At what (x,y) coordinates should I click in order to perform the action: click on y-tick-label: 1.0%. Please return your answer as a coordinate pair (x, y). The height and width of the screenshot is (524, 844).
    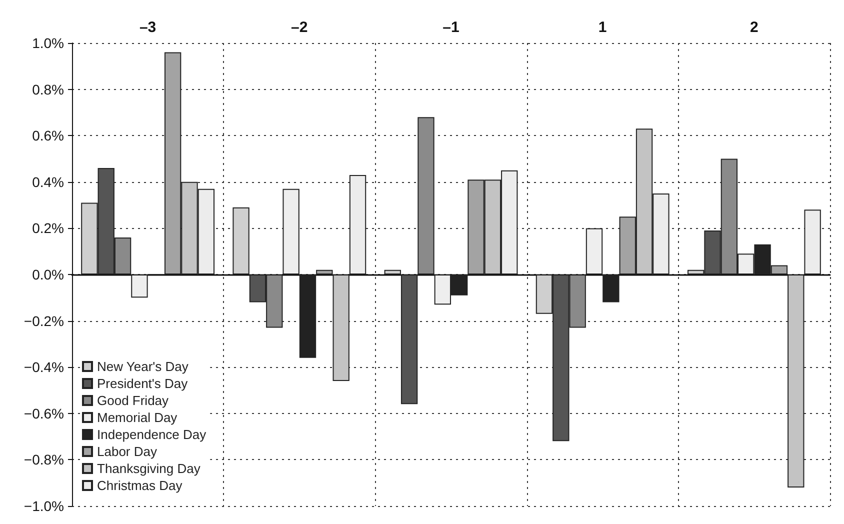
    Looking at the image, I should click on (48, 43).